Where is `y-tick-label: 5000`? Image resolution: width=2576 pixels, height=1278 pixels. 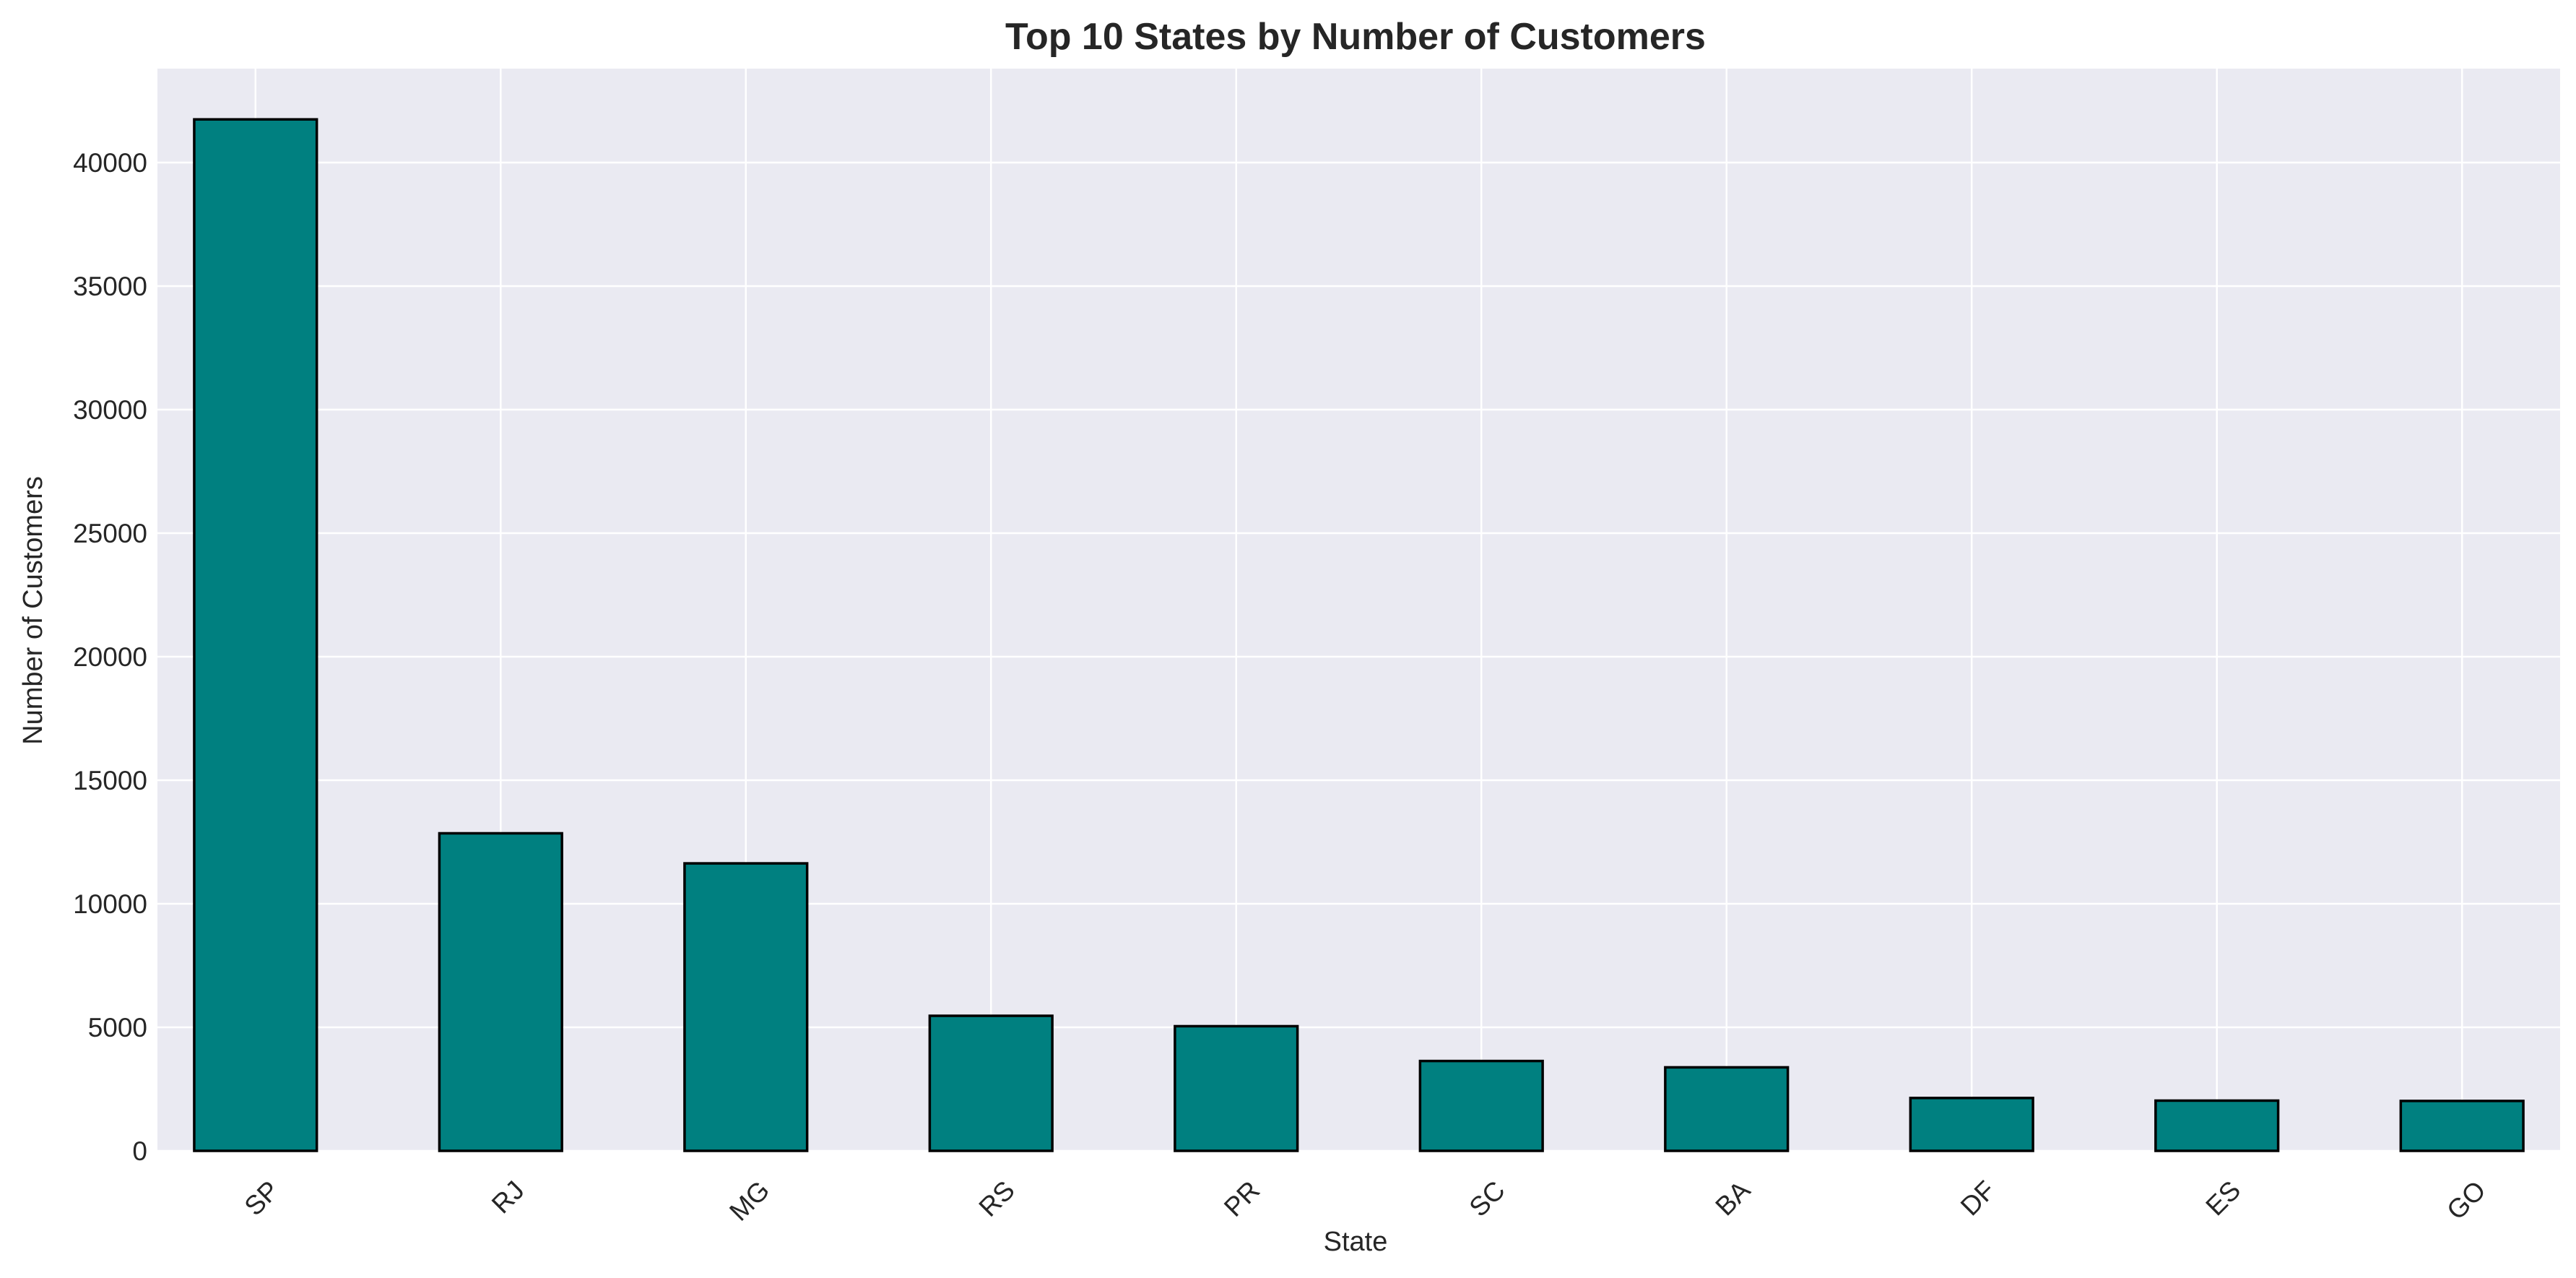
y-tick-label: 5000 is located at coordinates (117, 1027).